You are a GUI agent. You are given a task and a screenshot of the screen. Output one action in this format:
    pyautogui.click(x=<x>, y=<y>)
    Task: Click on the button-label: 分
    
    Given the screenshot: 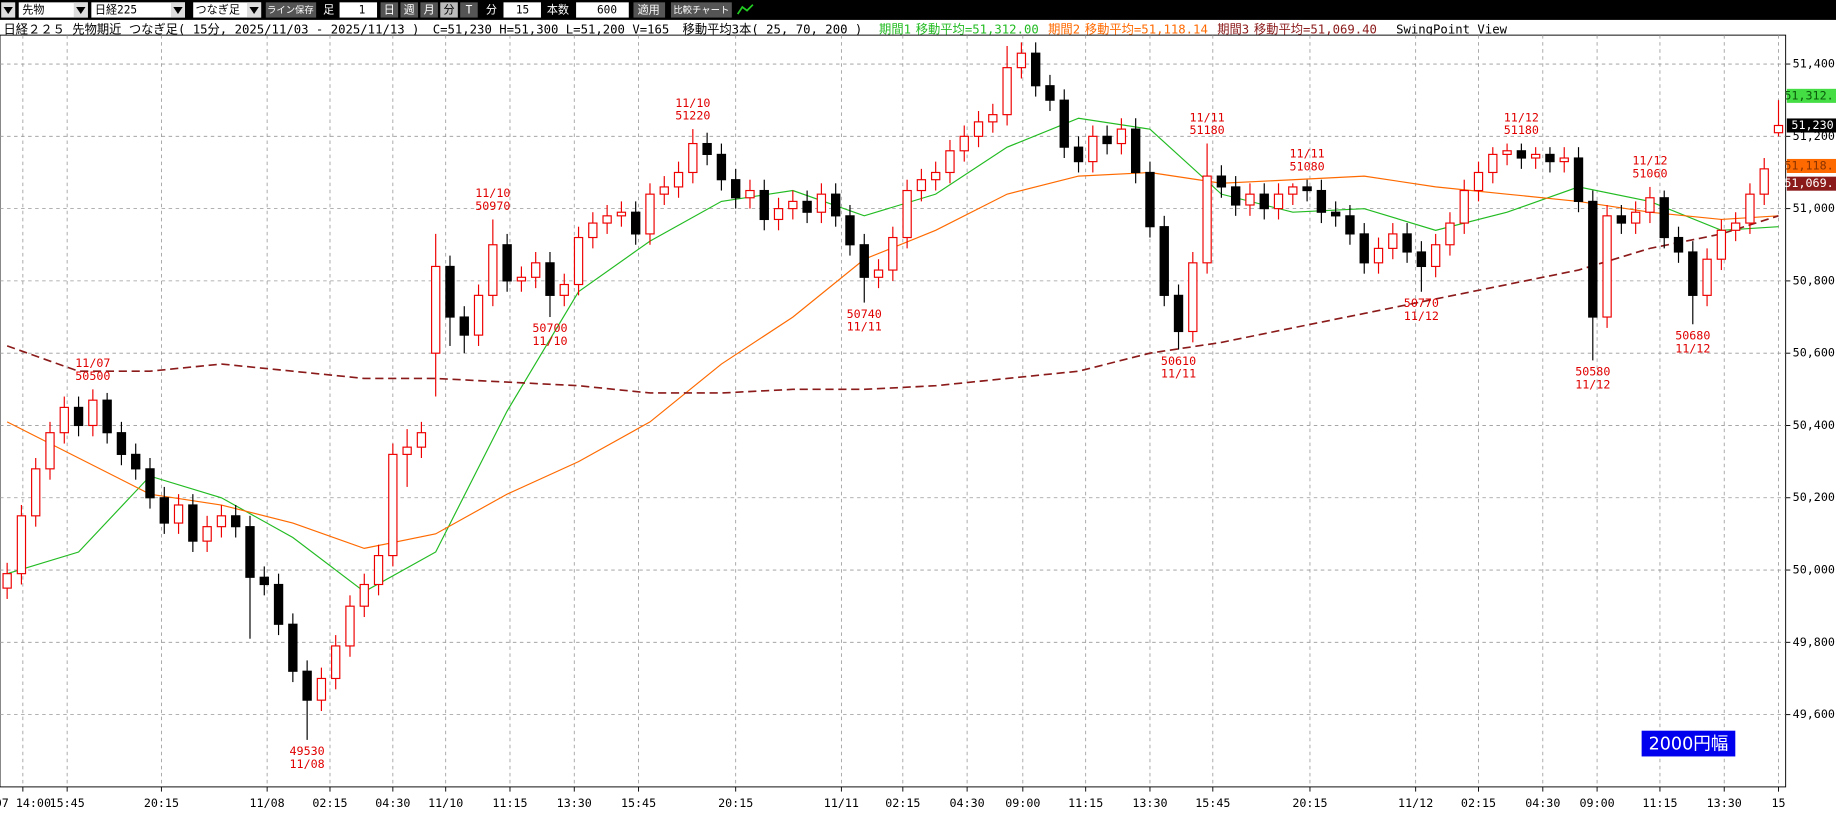 What is the action you would take?
    pyautogui.click(x=448, y=10)
    